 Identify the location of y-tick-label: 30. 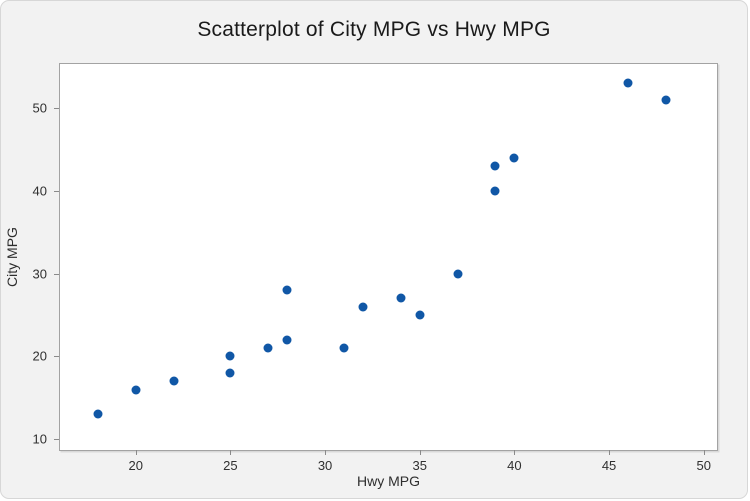
(39, 274).